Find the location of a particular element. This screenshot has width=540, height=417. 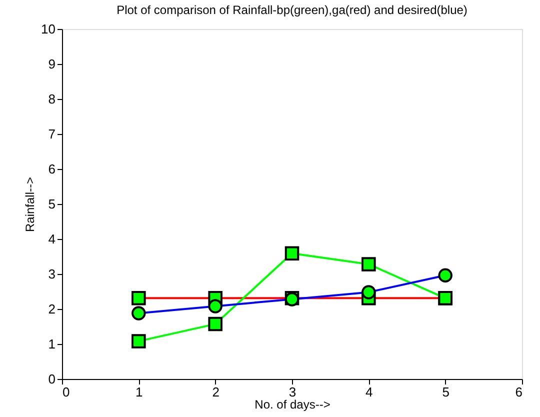

y-tick-label: 1 is located at coordinates (52, 344).